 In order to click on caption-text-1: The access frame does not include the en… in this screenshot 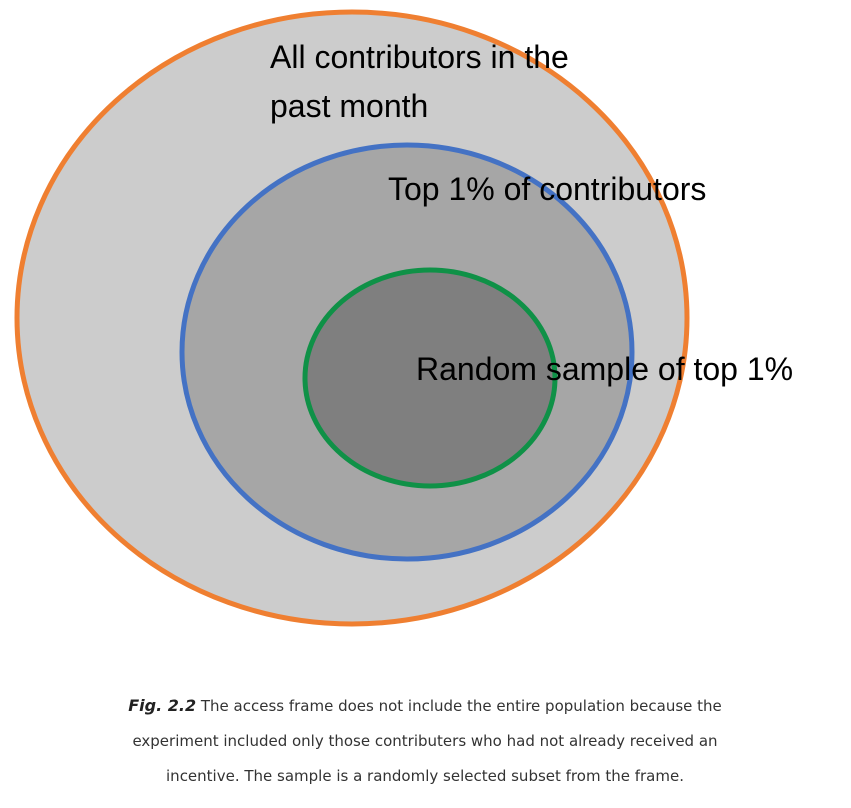, I will do `click(461, 706)`.